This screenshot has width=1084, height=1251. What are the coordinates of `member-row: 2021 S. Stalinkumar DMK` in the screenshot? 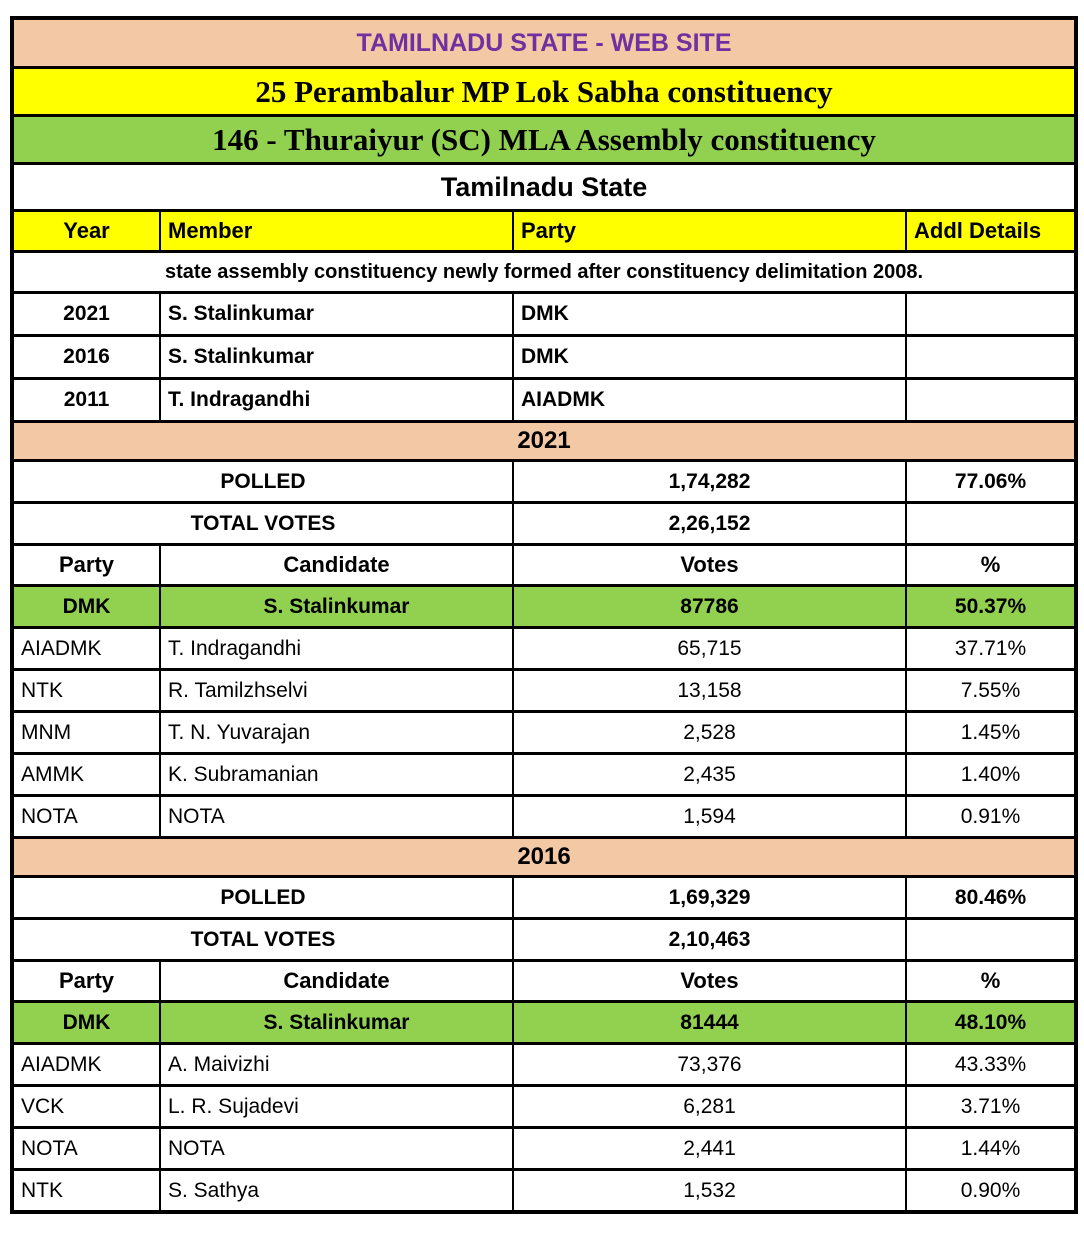 It's located at (544, 314).